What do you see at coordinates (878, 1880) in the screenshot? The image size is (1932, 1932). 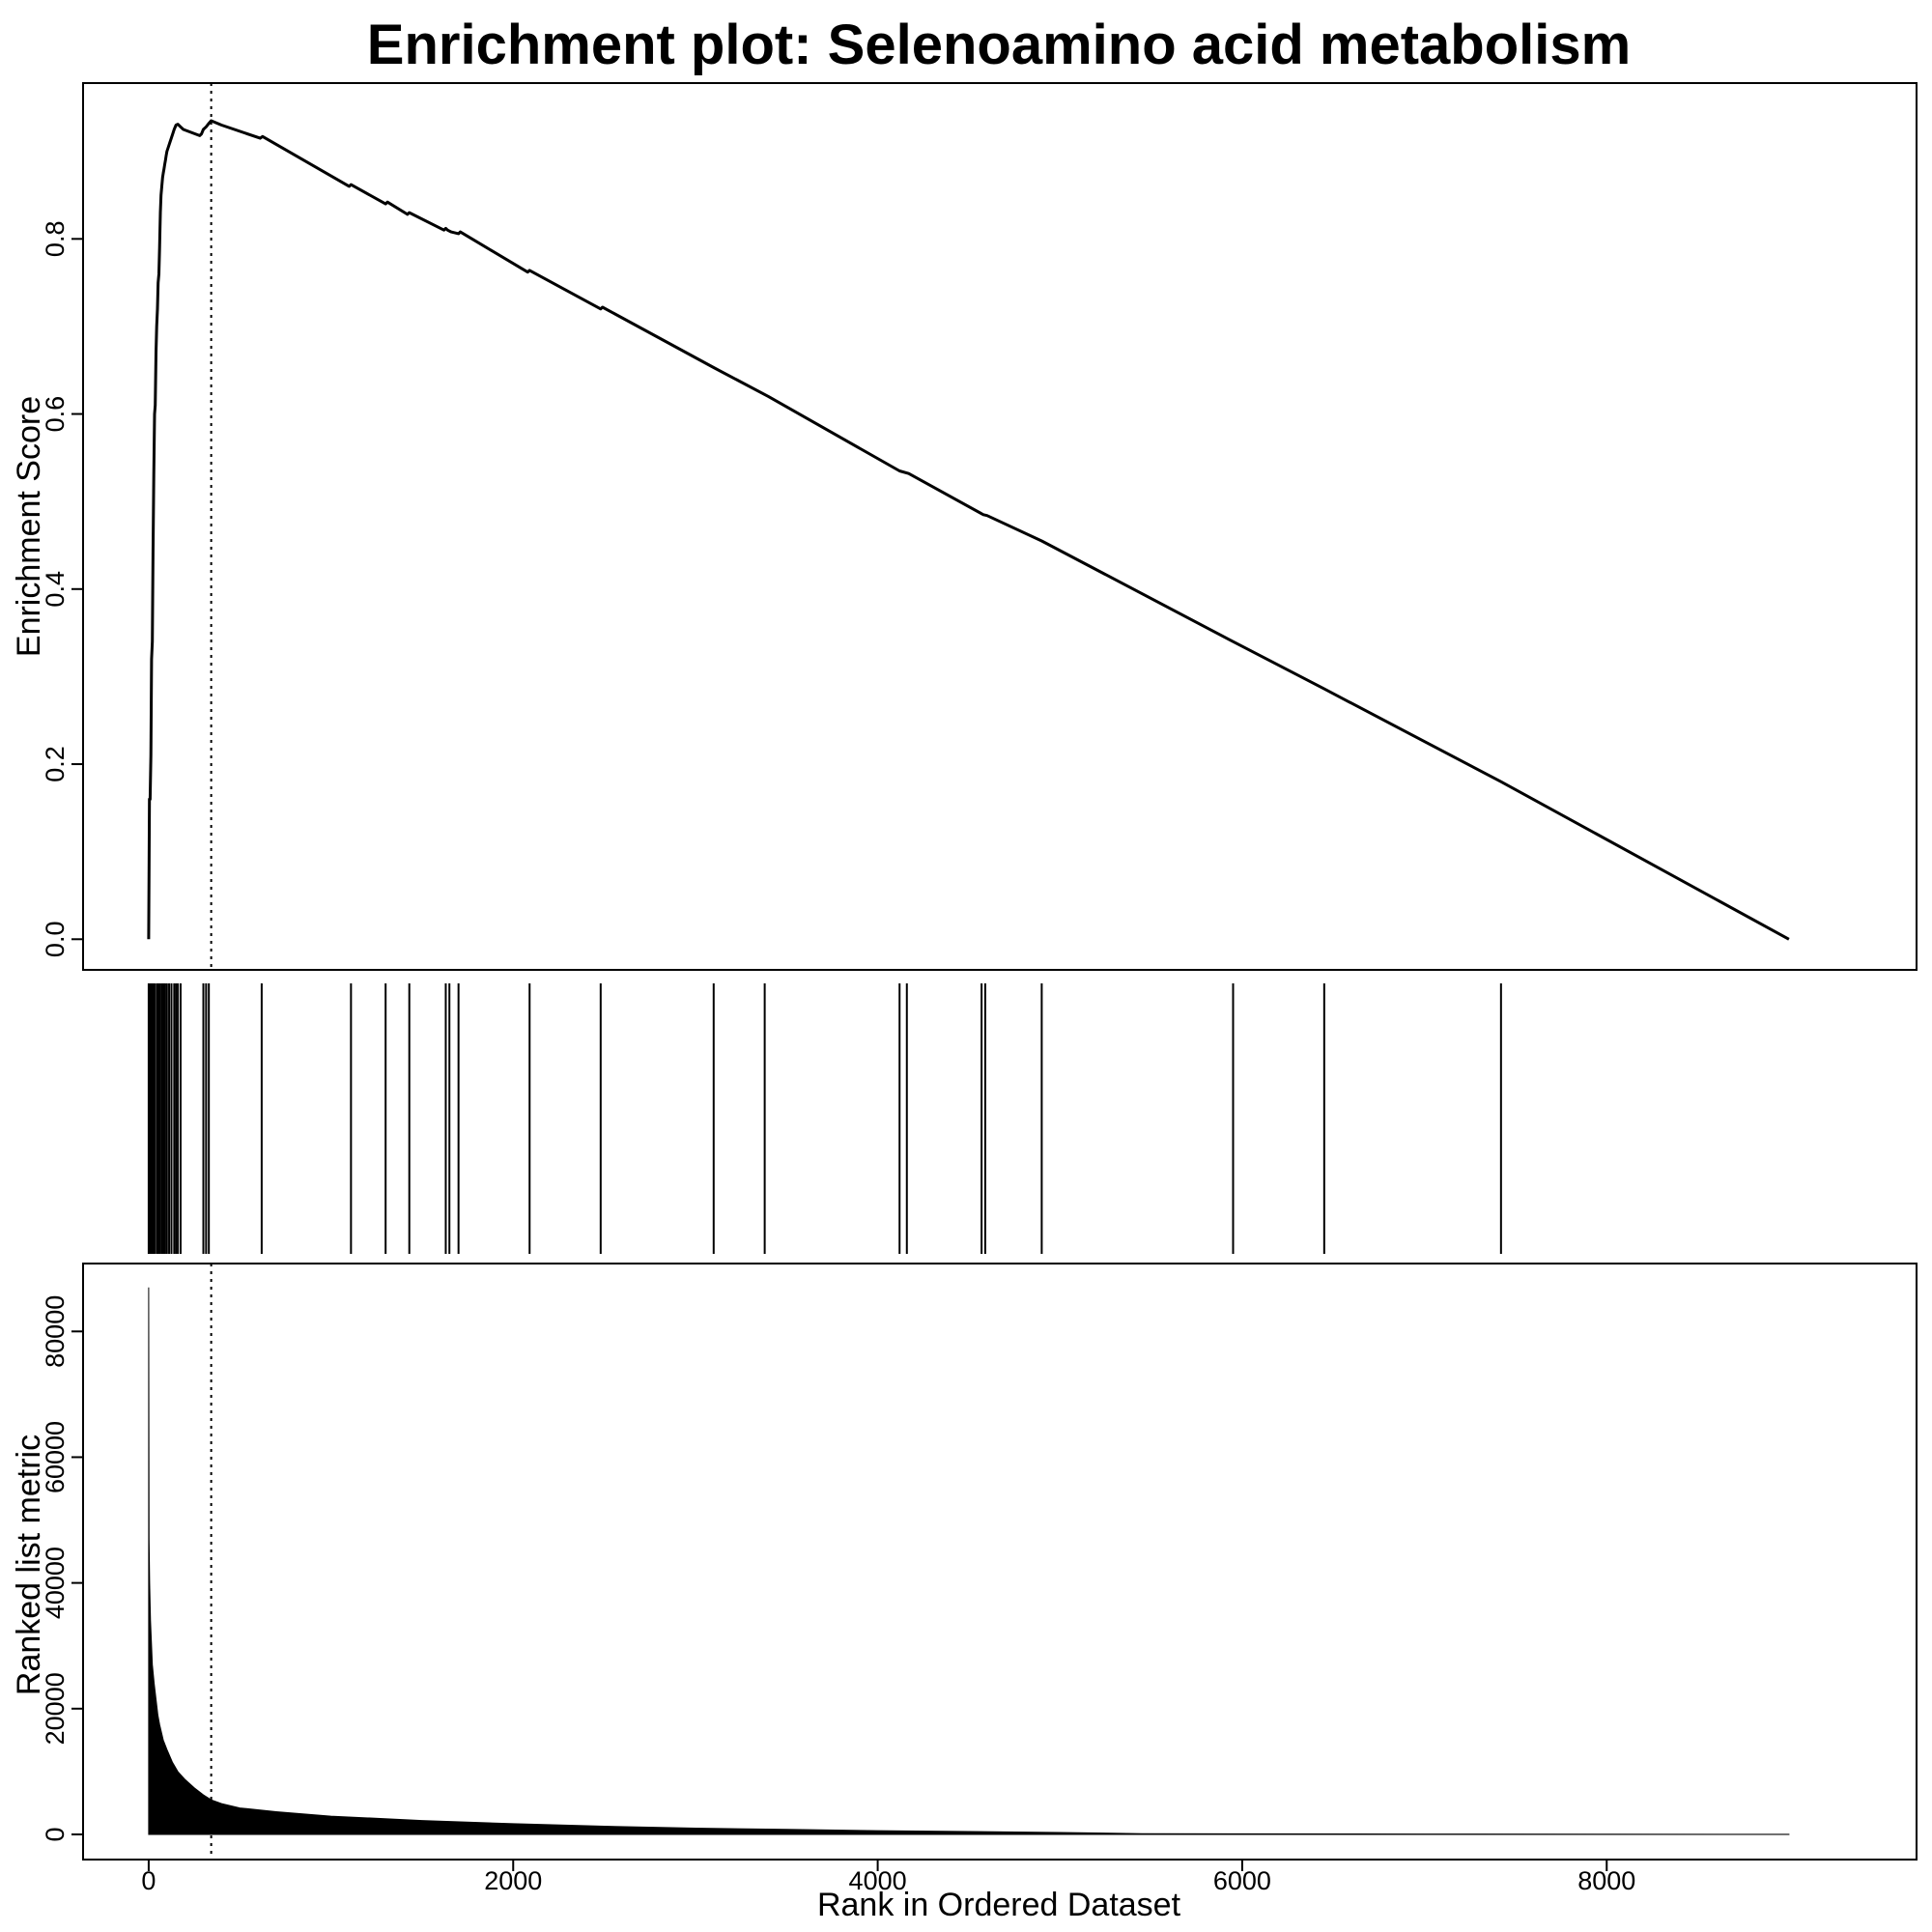 I see `x-tick-label: 4000` at bounding box center [878, 1880].